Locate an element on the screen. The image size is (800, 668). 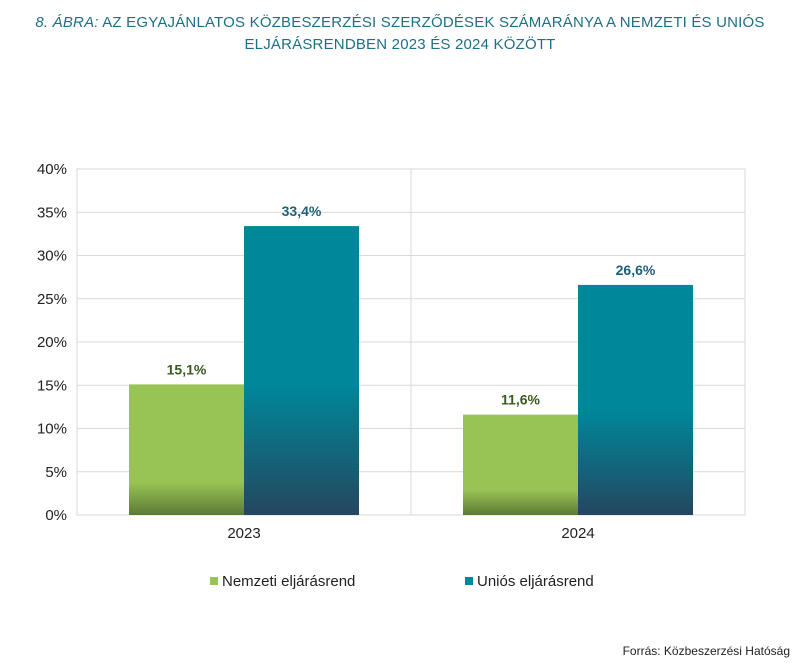
x-tick-label: 2023 is located at coordinates (243, 533).